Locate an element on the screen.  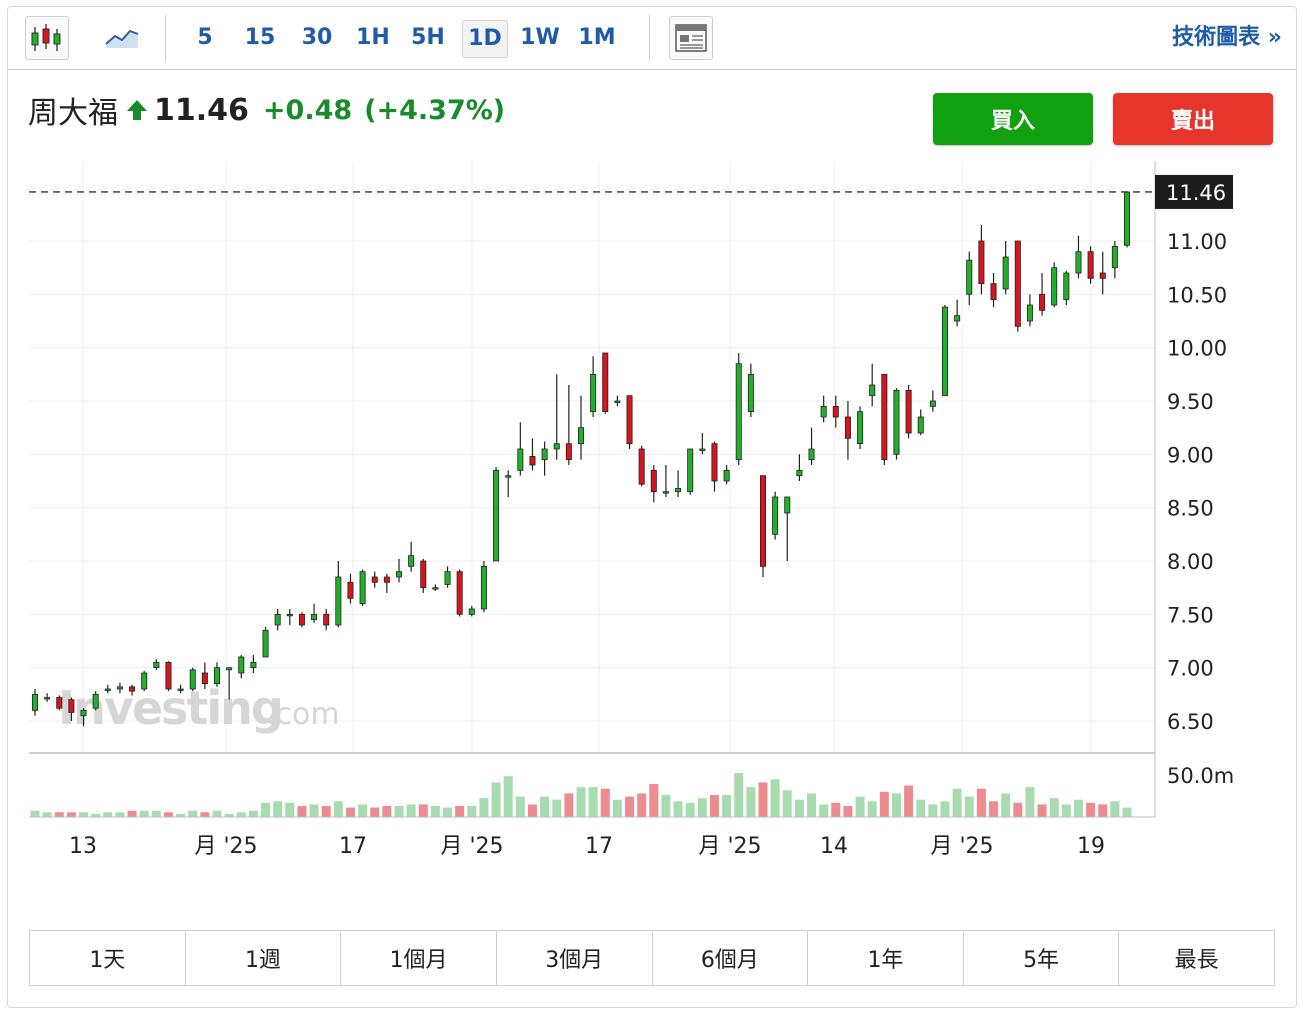
line-chart-icon is located at coordinates (122, 37).